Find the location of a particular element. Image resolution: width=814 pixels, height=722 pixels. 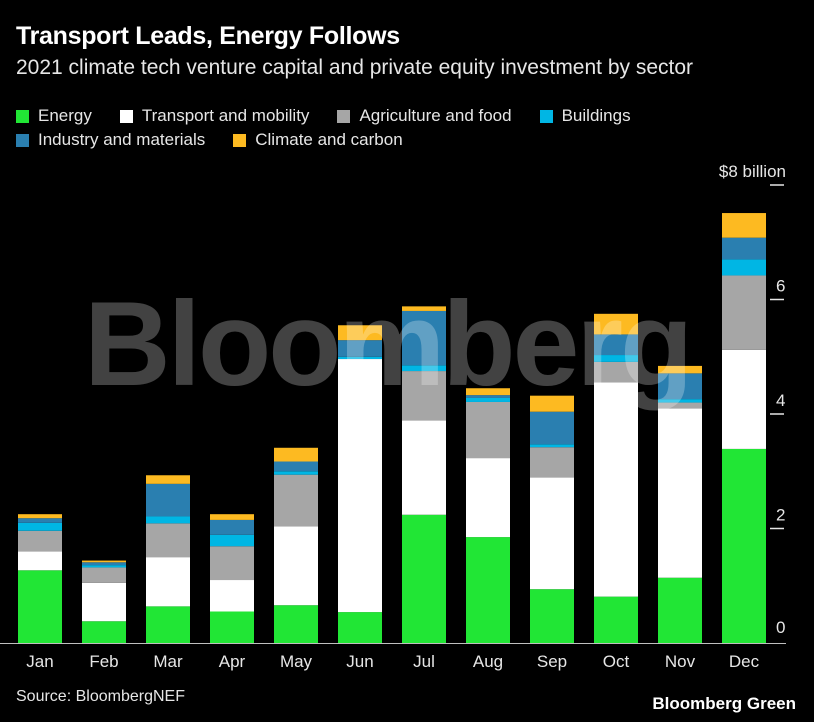

legend-label: Agriculture and food is located at coordinates (435, 115).